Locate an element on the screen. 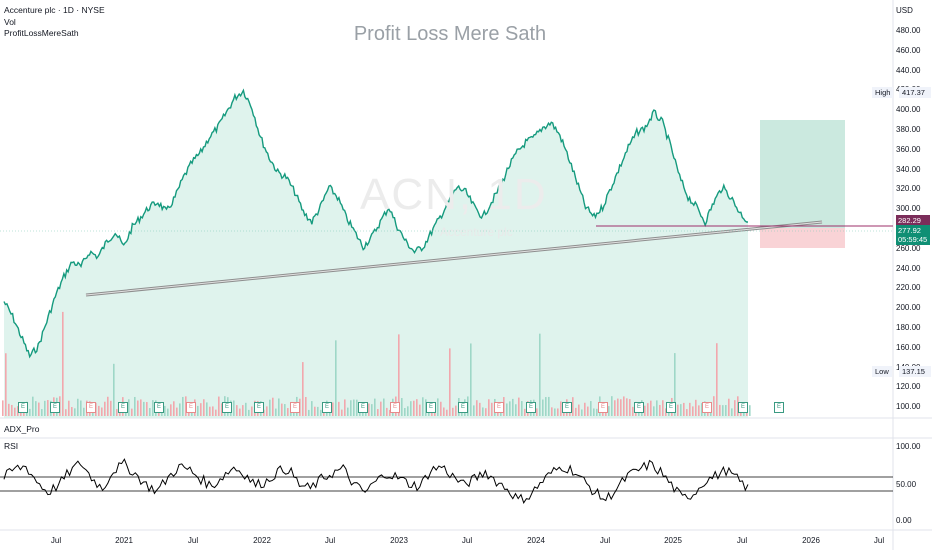  stop-zone is located at coordinates (802, 238).